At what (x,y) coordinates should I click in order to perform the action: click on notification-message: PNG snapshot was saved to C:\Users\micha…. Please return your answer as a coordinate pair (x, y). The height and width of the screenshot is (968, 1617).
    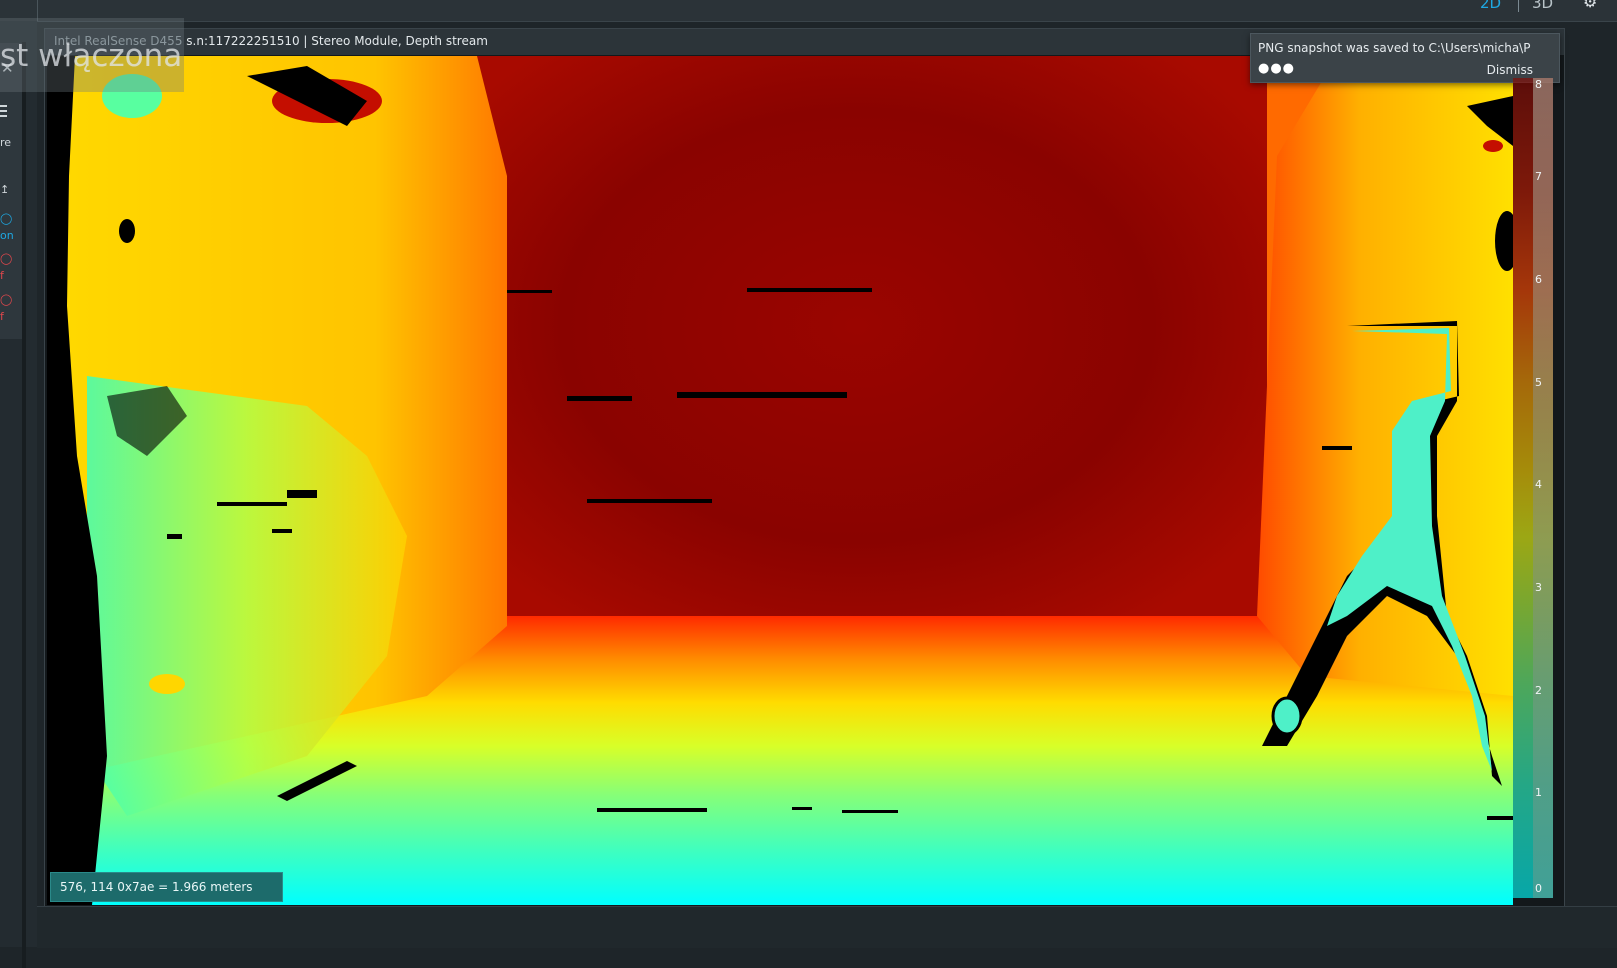
    Looking at the image, I should click on (1394, 48).